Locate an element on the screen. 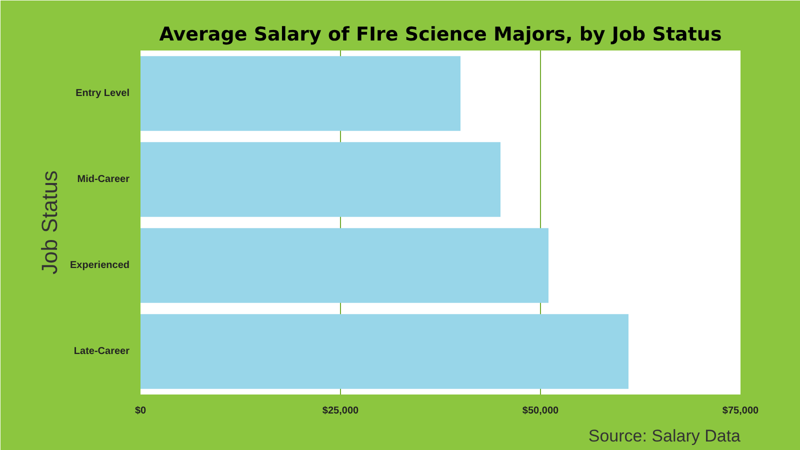 The image size is (800, 450). source-note: Source: Salary Data is located at coordinates (665, 436).